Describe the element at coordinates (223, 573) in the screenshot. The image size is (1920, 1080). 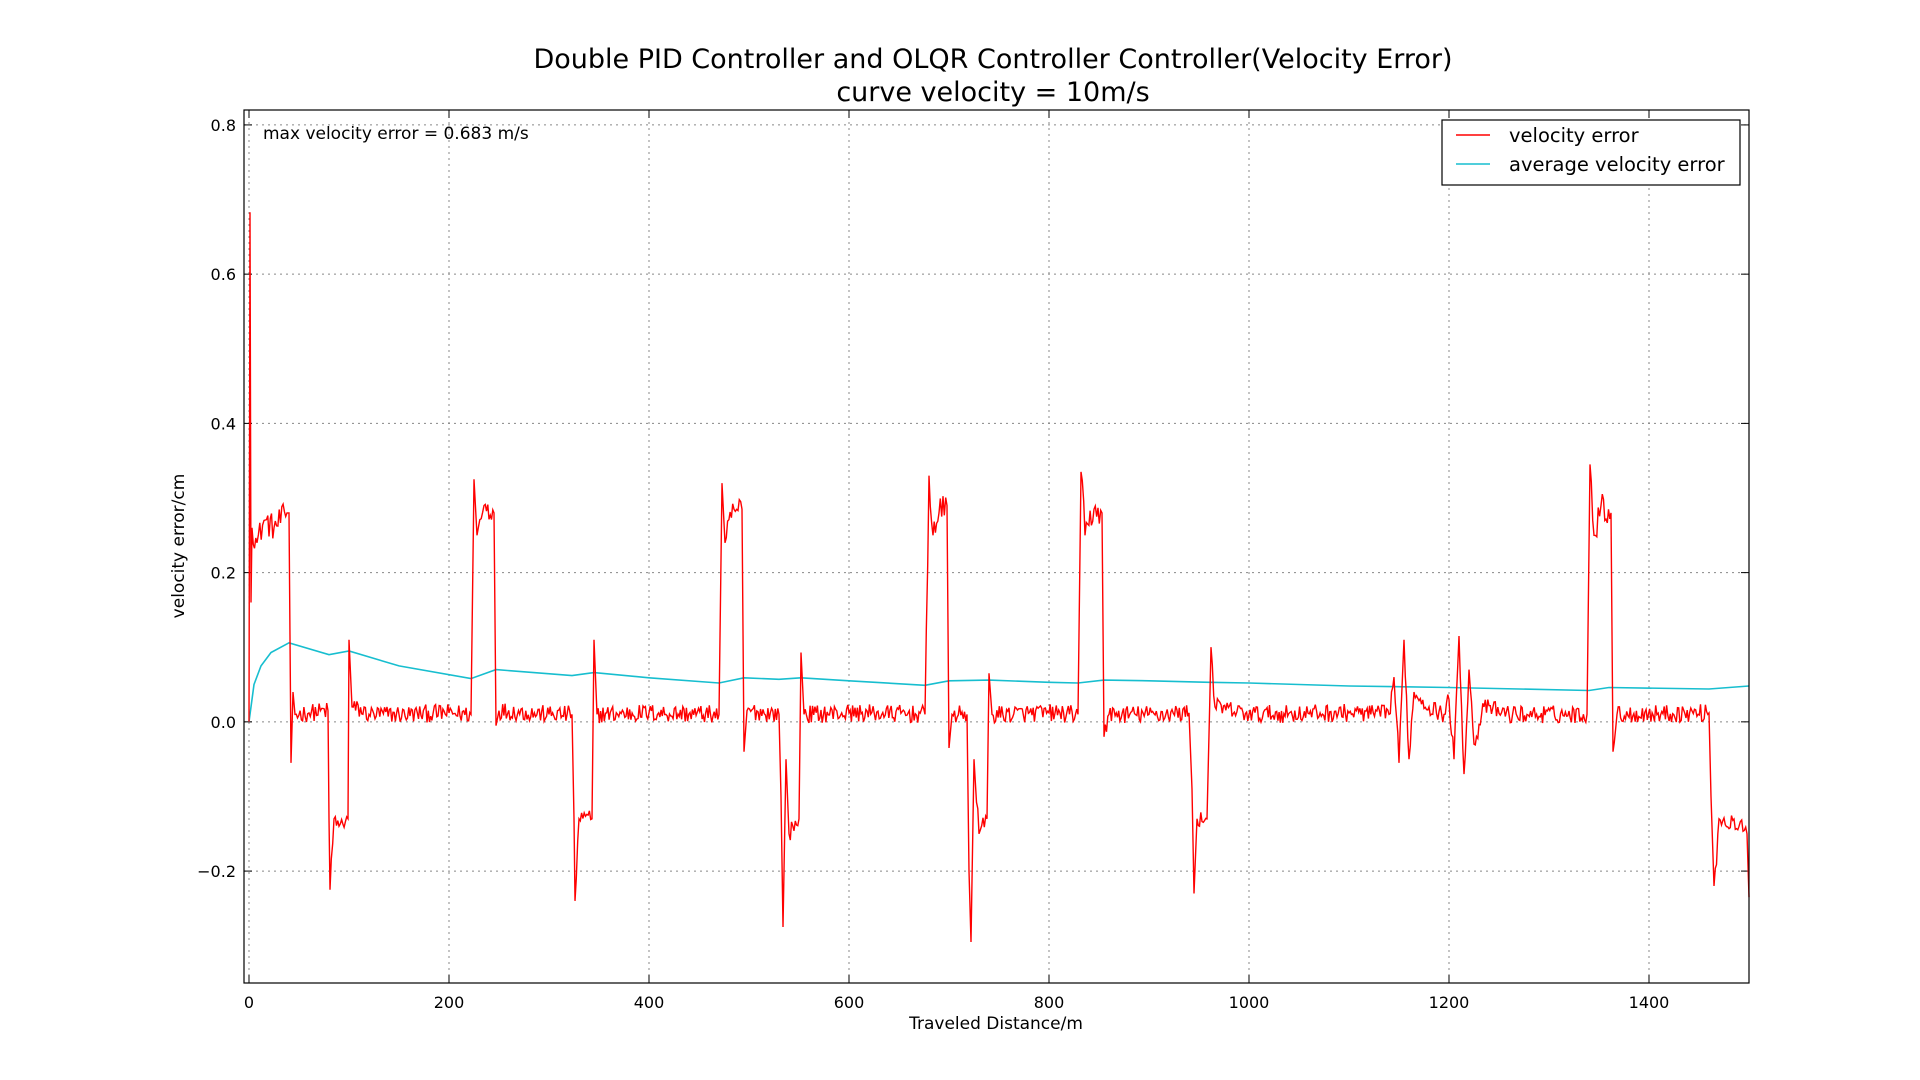
I see `y-tick-label: 0.2` at that location.